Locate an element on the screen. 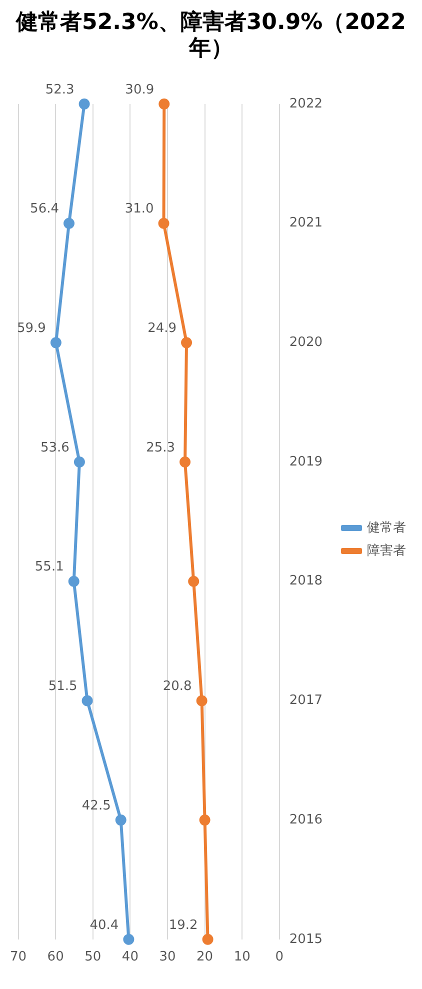  y-tick-label: 2021 is located at coordinates (306, 223).